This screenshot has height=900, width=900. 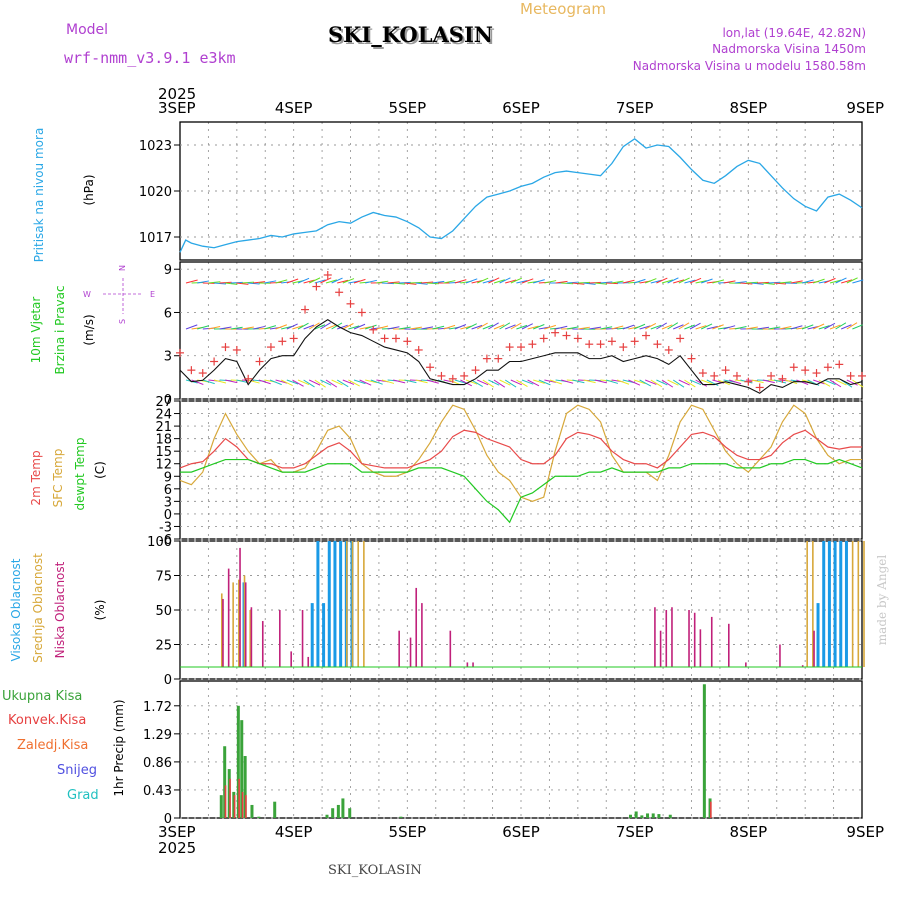 What do you see at coordinates (465, 751) in the screenshot?
I see `precip-bars` at bounding box center [465, 751].